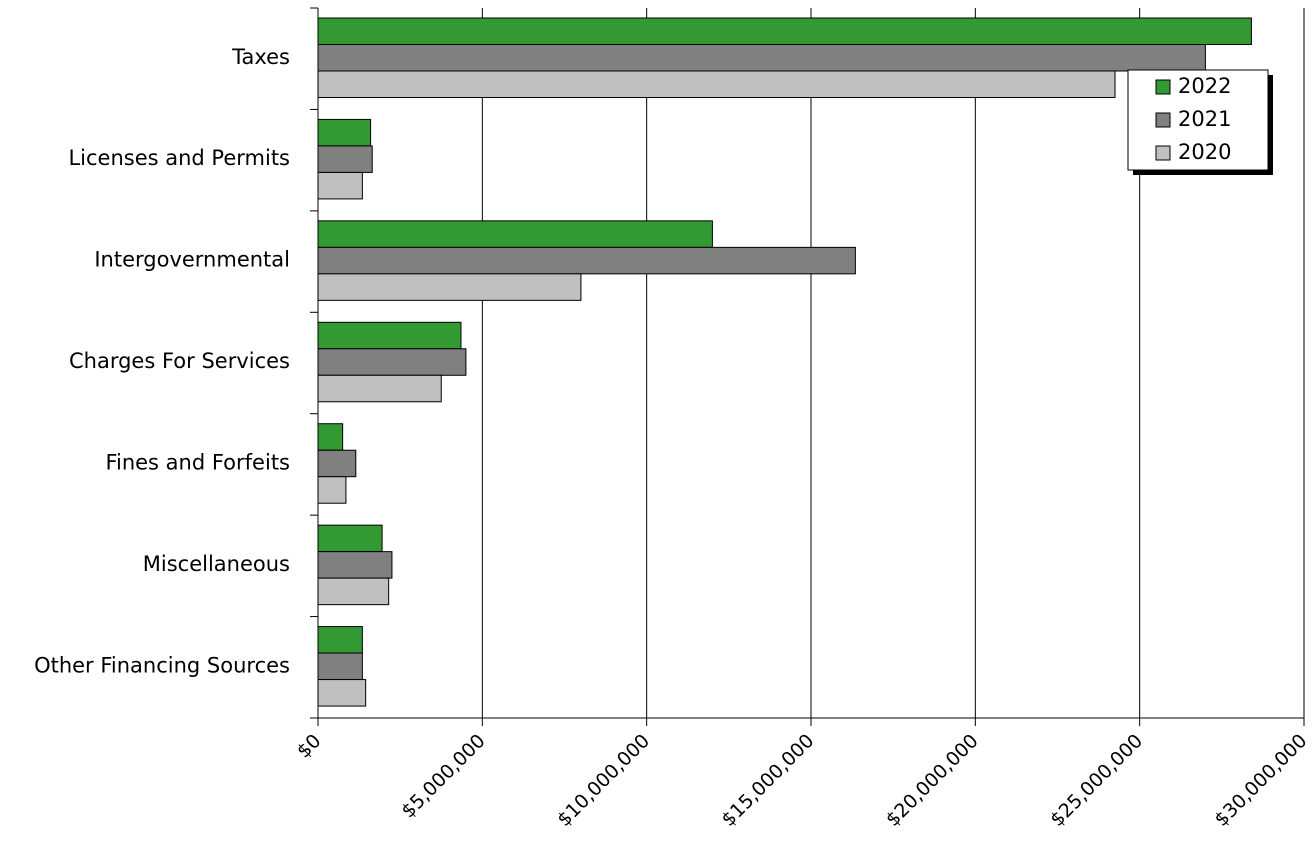 The width and height of the screenshot is (1312, 863). What do you see at coordinates (389, 335) in the screenshot?
I see `bar-charges-for-services-2022` at bounding box center [389, 335].